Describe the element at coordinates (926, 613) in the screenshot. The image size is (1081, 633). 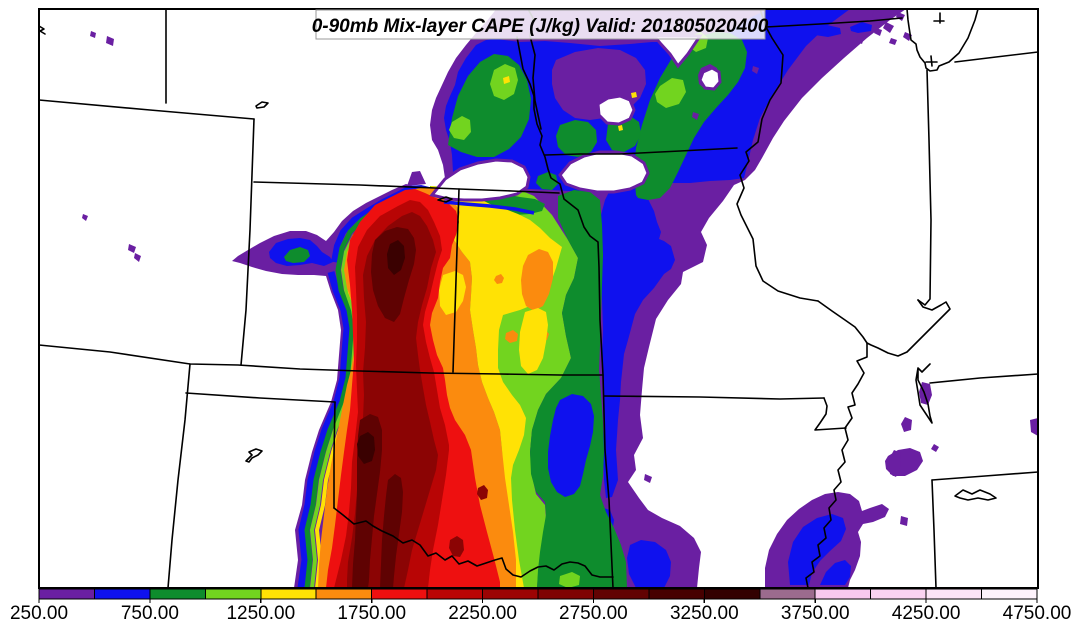
I see `svg-text: 4250.00` at that location.